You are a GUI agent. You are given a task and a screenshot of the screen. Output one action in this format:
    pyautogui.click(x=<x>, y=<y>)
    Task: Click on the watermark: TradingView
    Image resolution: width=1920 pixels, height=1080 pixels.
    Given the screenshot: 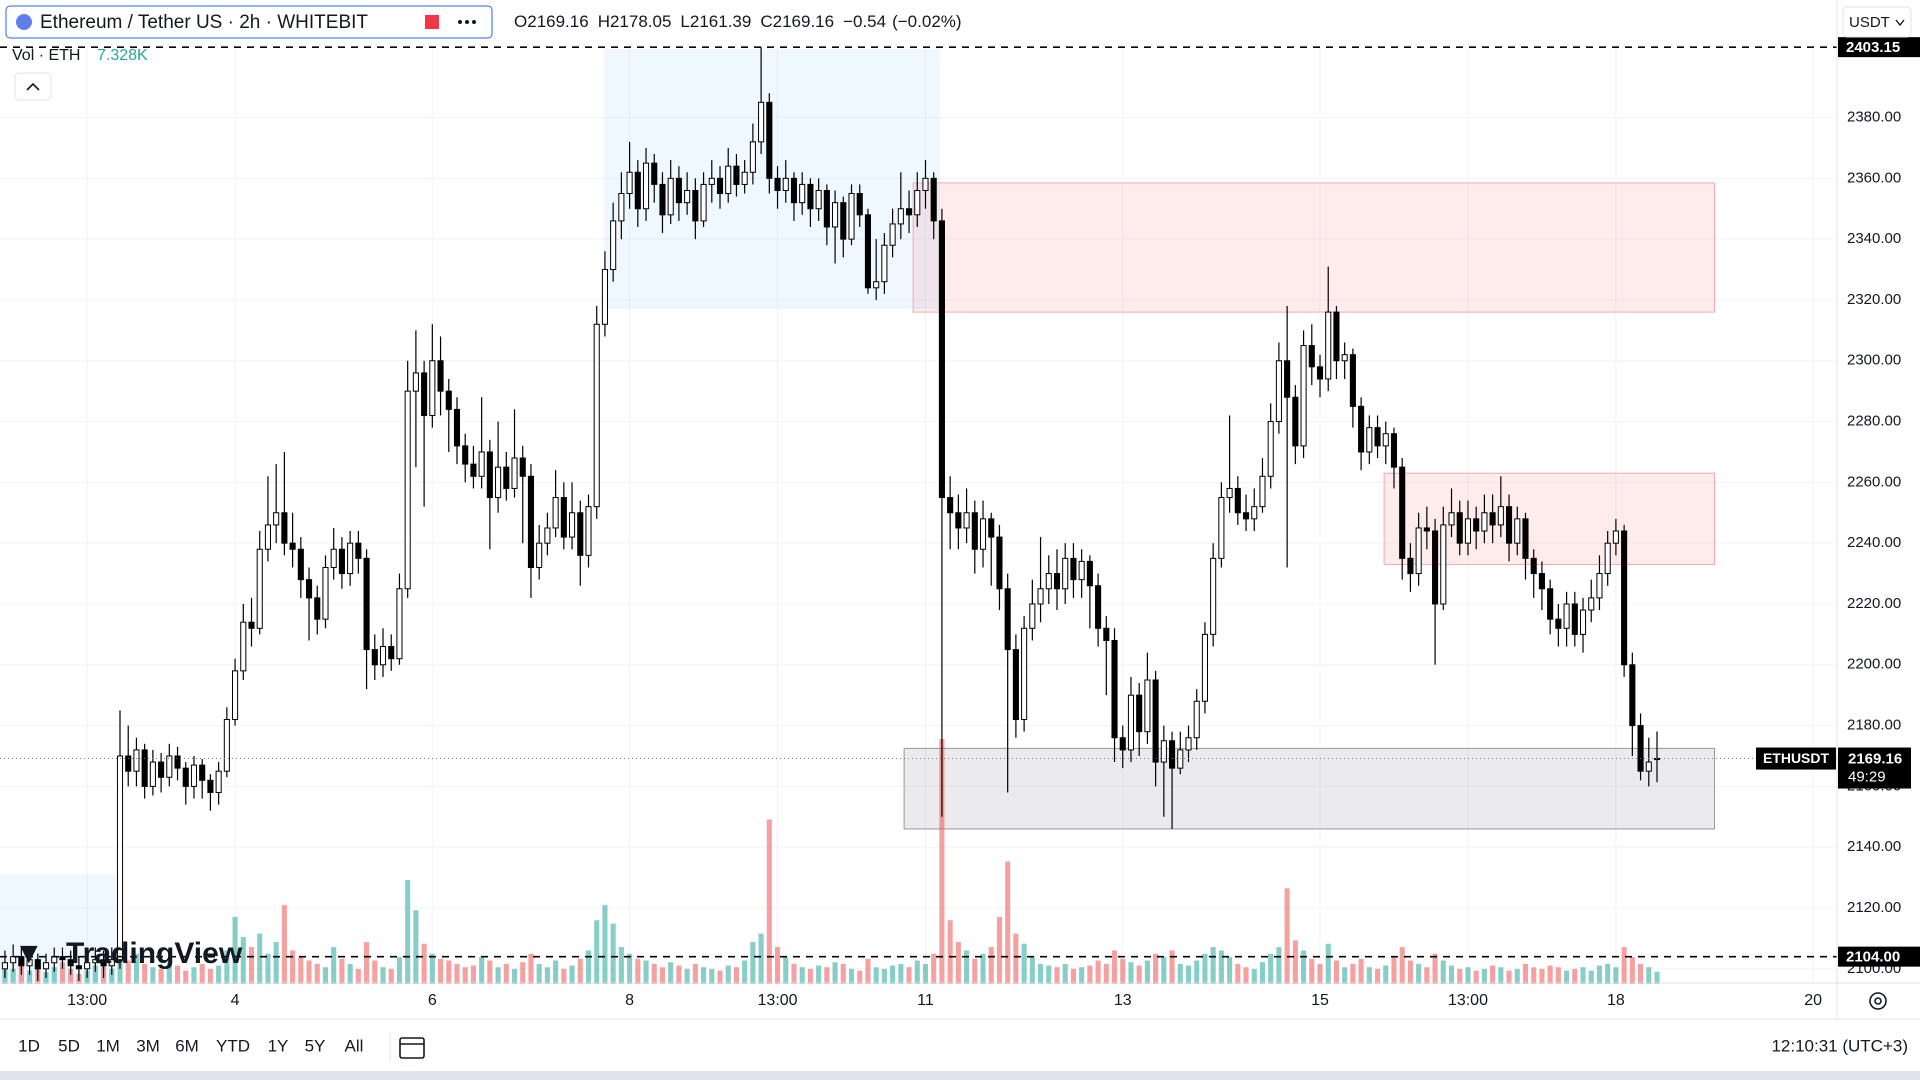 What is the action you would take?
    pyautogui.click(x=154, y=953)
    